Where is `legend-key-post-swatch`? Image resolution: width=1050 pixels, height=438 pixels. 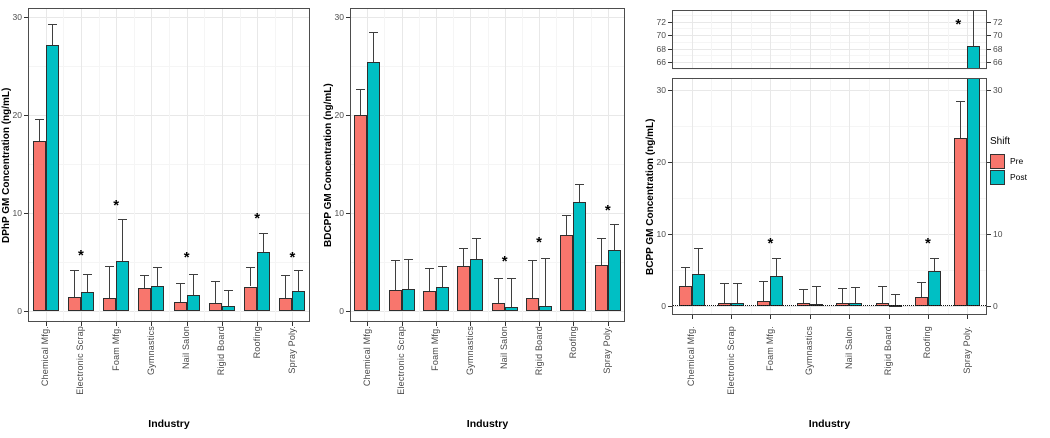 legend-key-post-swatch is located at coordinates (997, 177).